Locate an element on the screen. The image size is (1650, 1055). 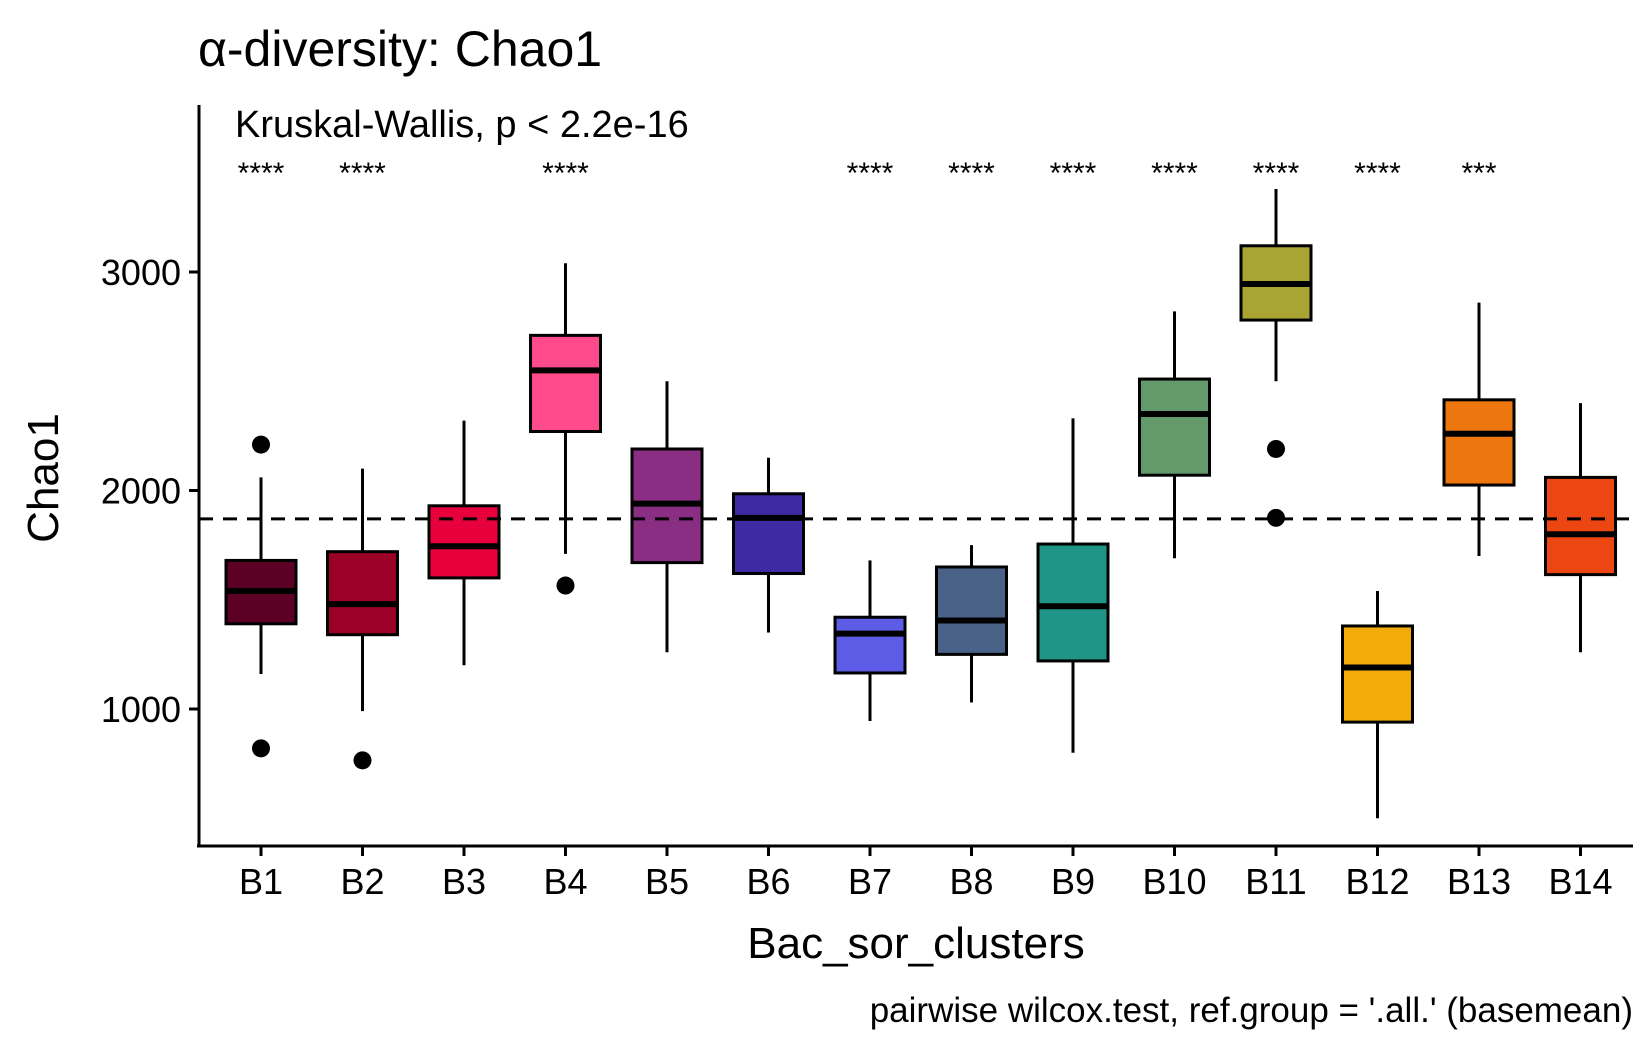
x-tick-label: B10 is located at coordinates (1174, 881).